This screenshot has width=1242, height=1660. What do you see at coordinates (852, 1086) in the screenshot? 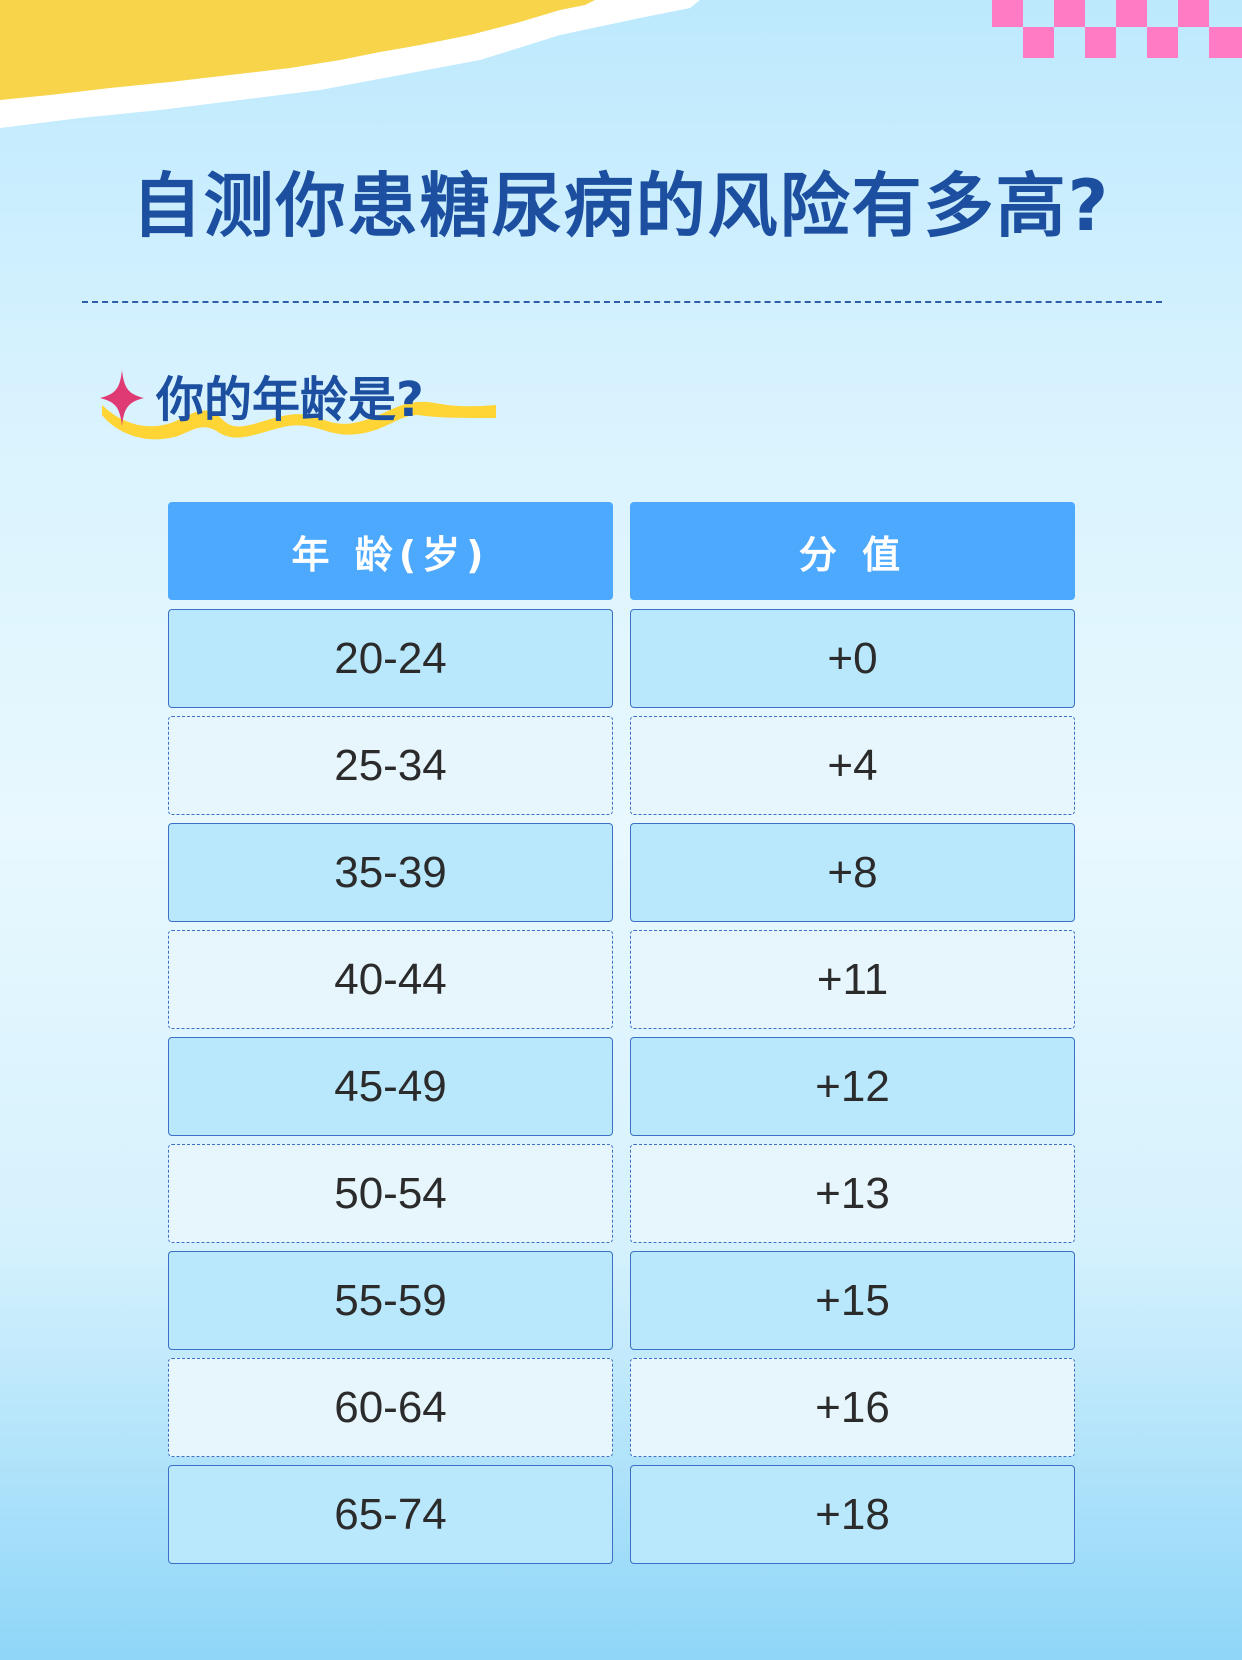
I see `score-cell: +12` at bounding box center [852, 1086].